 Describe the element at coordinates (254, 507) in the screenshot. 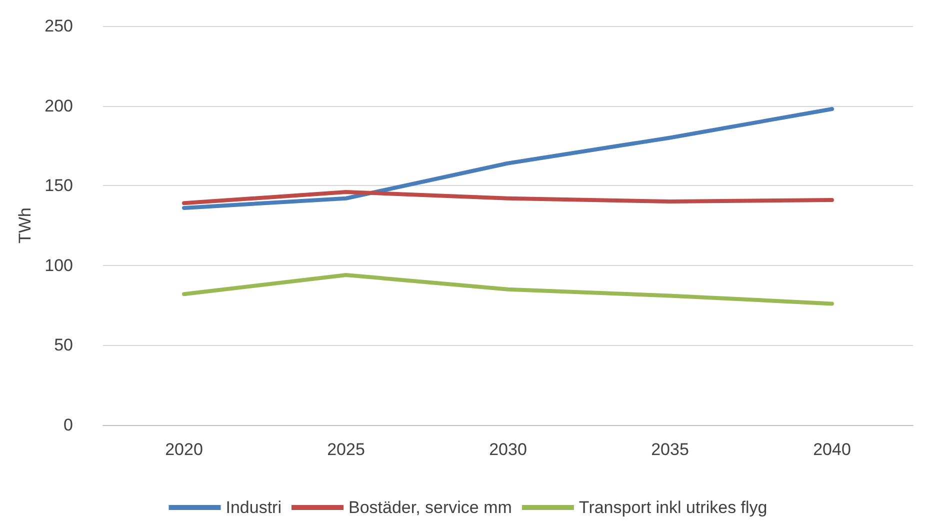

I see `legend-label: Industri` at that location.